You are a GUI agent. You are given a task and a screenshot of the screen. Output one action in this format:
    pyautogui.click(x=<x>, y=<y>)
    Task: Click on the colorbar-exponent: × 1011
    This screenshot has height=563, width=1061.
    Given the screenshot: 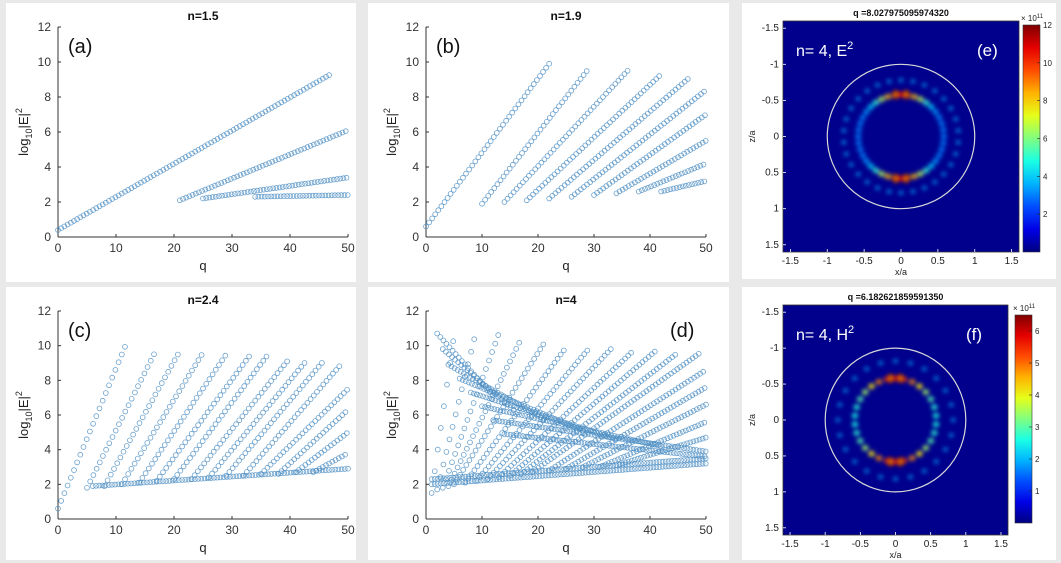 What is the action you would take?
    pyautogui.click(x=1032, y=18)
    